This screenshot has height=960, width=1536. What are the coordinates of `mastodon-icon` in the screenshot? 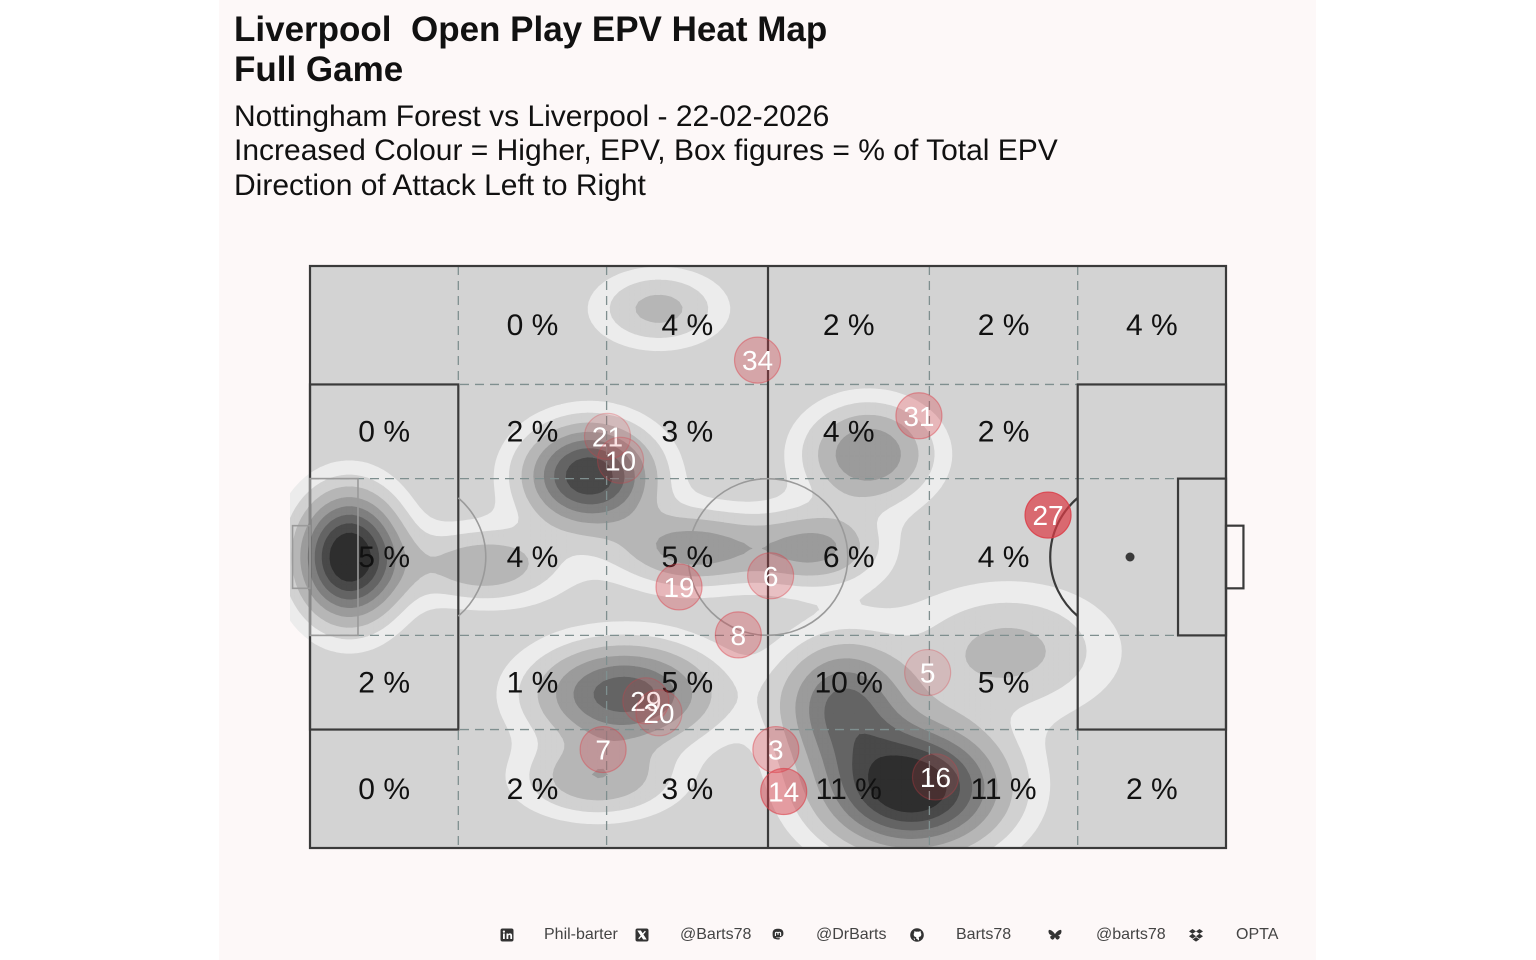 It's located at (778, 935).